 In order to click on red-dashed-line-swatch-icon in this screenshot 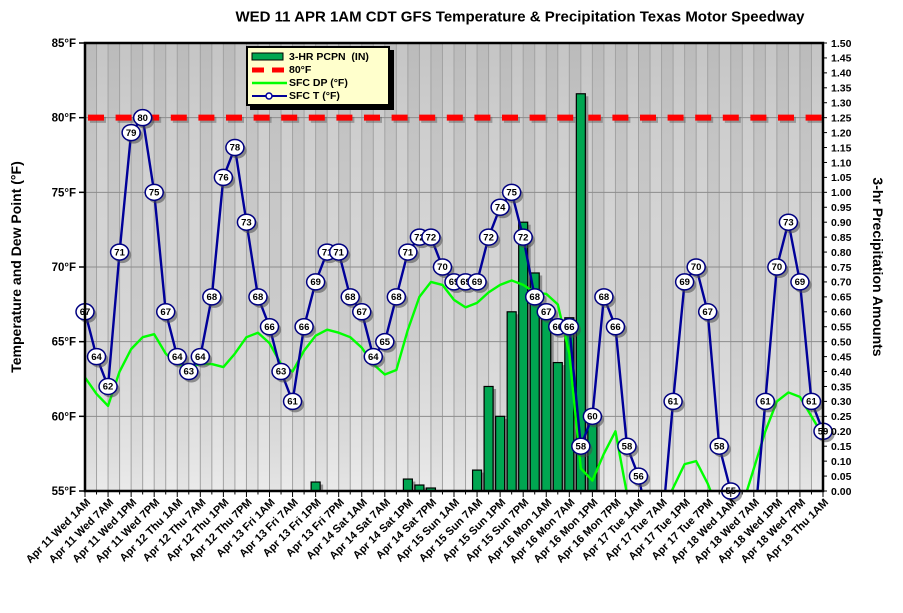, I will do `click(269, 69)`.